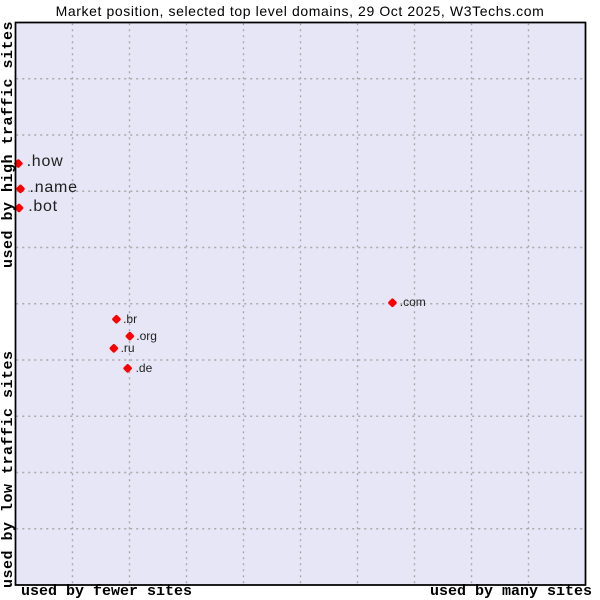 The width and height of the screenshot is (600, 600). What do you see at coordinates (8, 144) in the screenshot?
I see `svg-text: used by high traffic sites` at bounding box center [8, 144].